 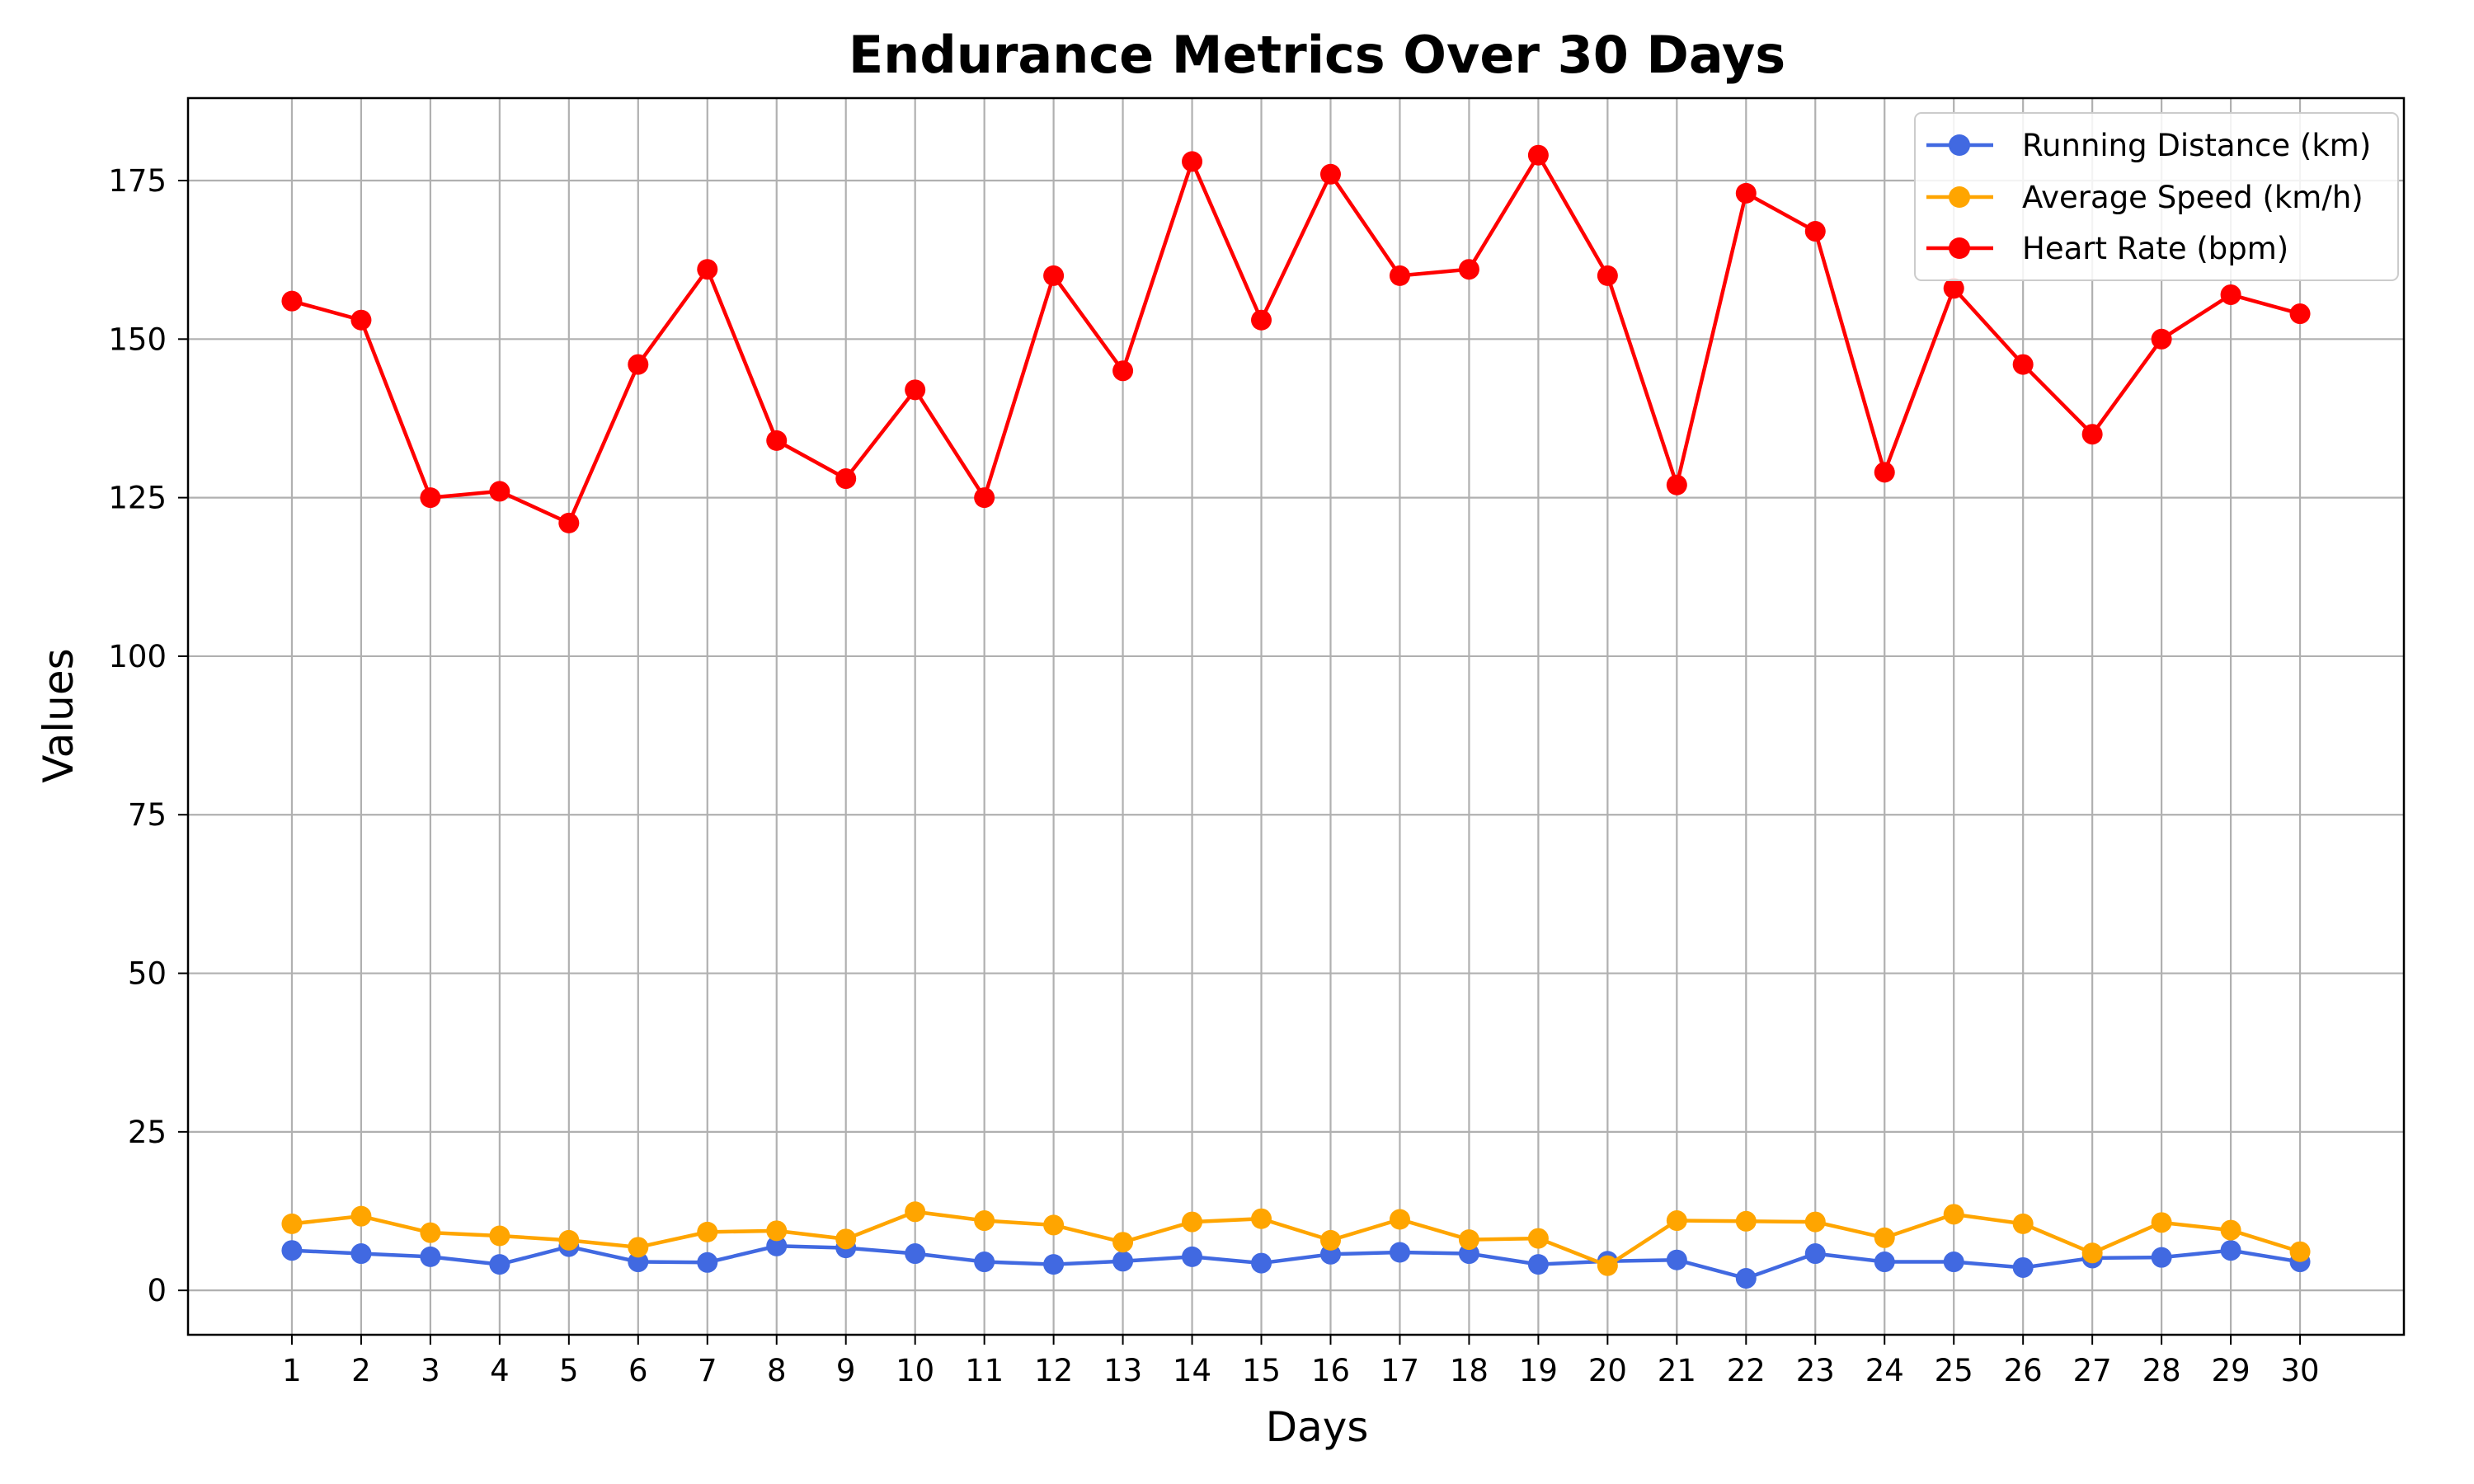 What do you see at coordinates (2231, 1370) in the screenshot?
I see `x-tick-label: 29` at bounding box center [2231, 1370].